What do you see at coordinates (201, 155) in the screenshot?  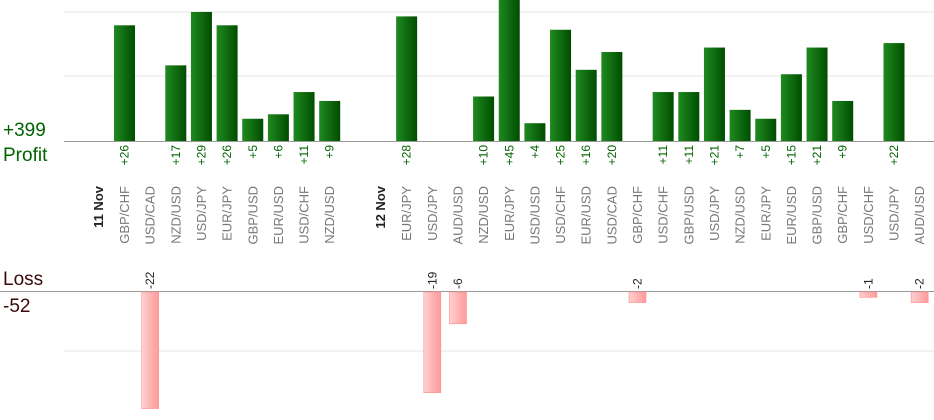 I see `profit-value-label: +29` at bounding box center [201, 155].